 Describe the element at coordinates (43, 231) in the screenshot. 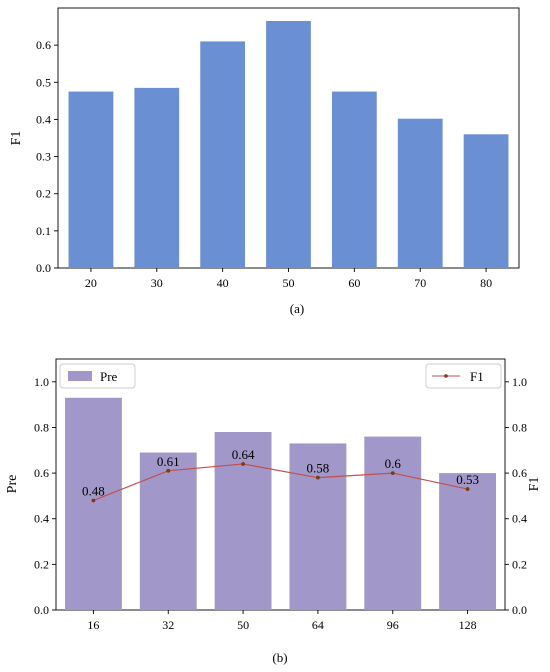

I see `chart-a-ytick-label: 0.1` at that location.